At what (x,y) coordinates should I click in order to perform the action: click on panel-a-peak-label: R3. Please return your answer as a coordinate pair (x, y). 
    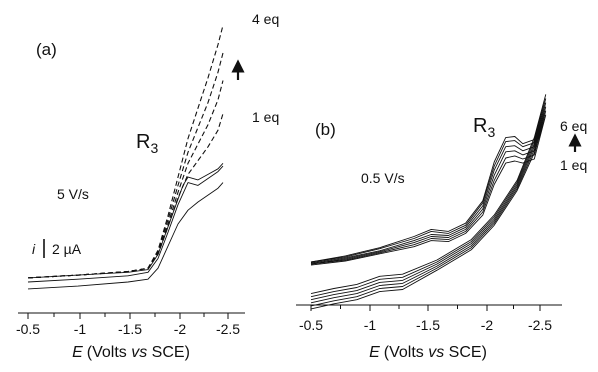
    Looking at the image, I should click on (147, 143).